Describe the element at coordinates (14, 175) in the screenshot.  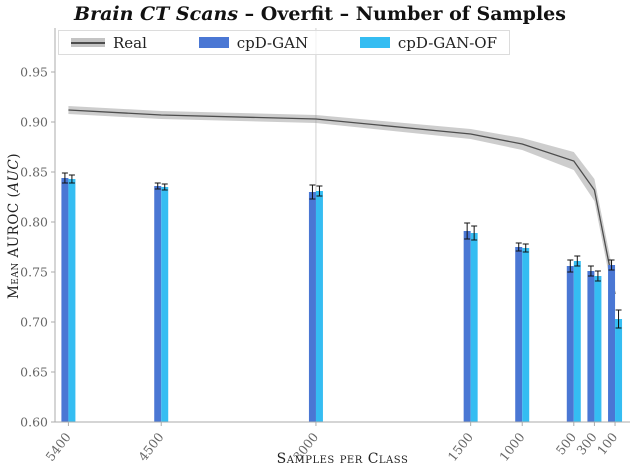
I see `y-axis-label-italic: AUC` at that location.